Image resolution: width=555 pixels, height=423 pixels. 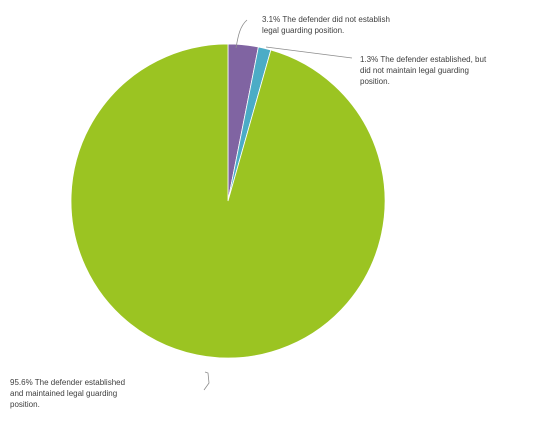 I want to click on slice-label-2-line-3: position., so click(x=375, y=81).